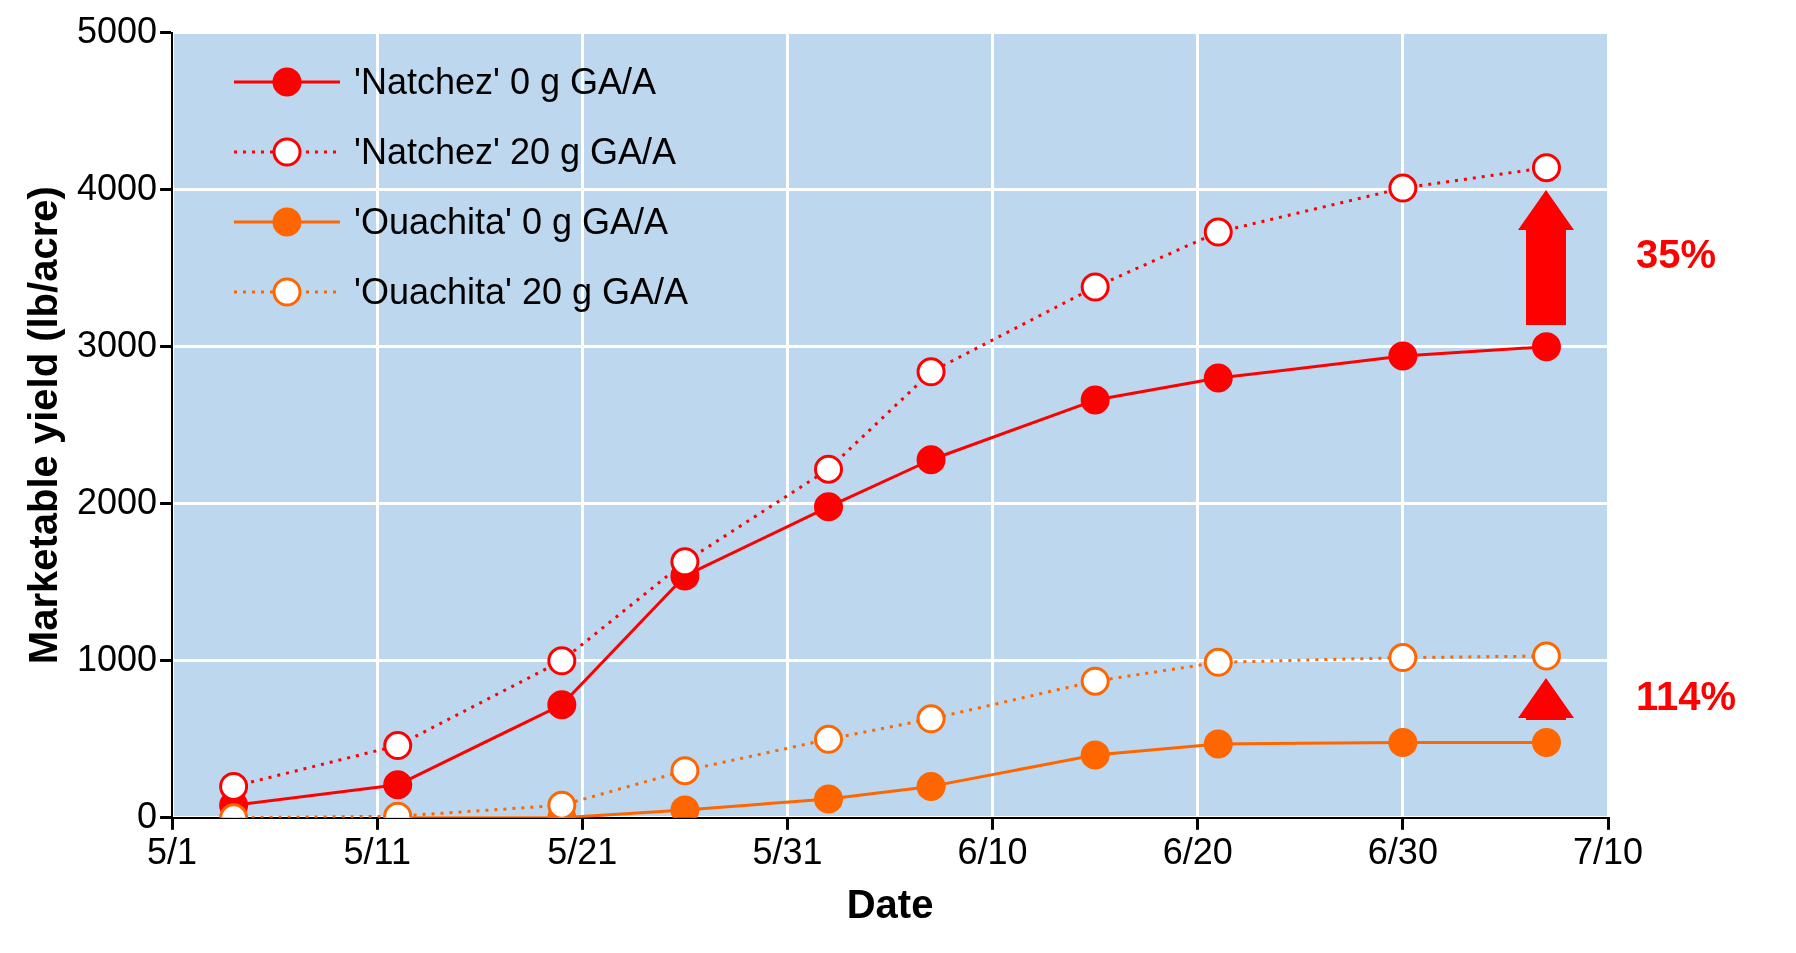  Describe the element at coordinates (117, 344) in the screenshot. I see `y-tick-label: 3000` at that location.